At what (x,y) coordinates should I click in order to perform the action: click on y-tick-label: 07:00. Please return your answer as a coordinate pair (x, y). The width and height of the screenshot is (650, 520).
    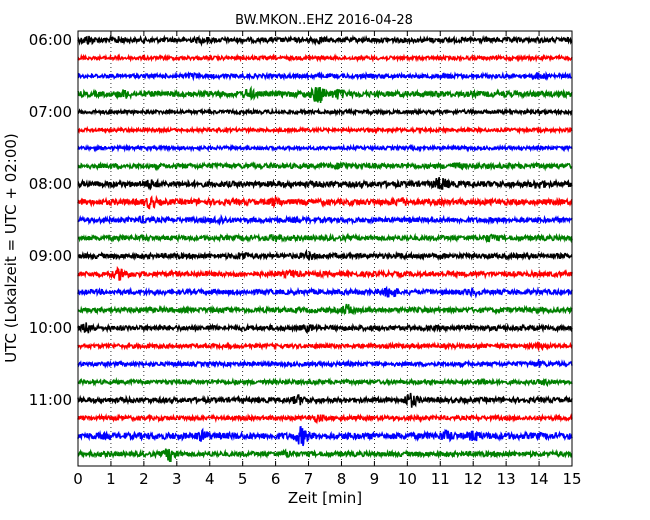
    Looking at the image, I should click on (50, 112).